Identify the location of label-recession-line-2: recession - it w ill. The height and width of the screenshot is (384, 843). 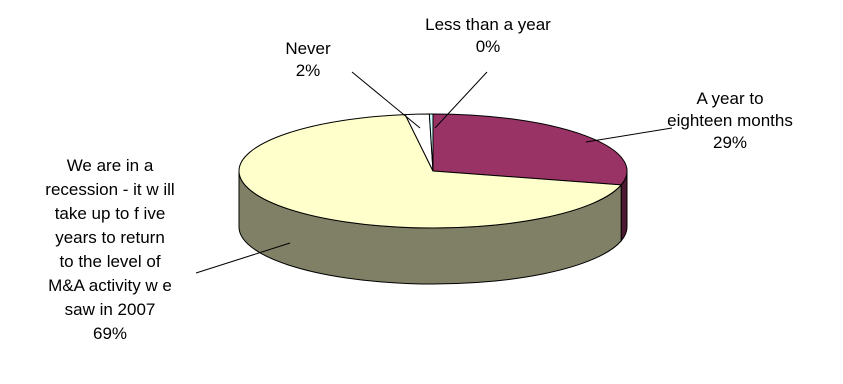
(110, 189).